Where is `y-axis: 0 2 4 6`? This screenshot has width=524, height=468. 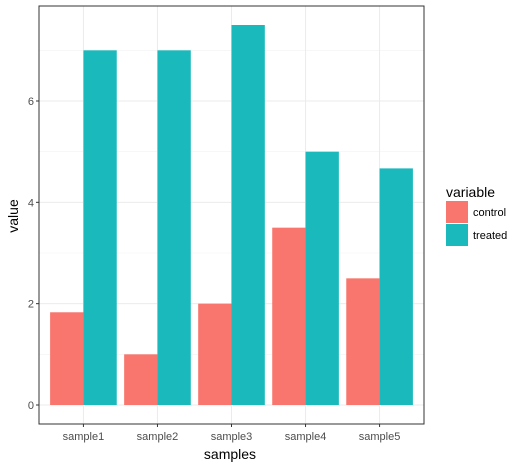 y-axis: 0 2 4 6 is located at coordinates (33, 254).